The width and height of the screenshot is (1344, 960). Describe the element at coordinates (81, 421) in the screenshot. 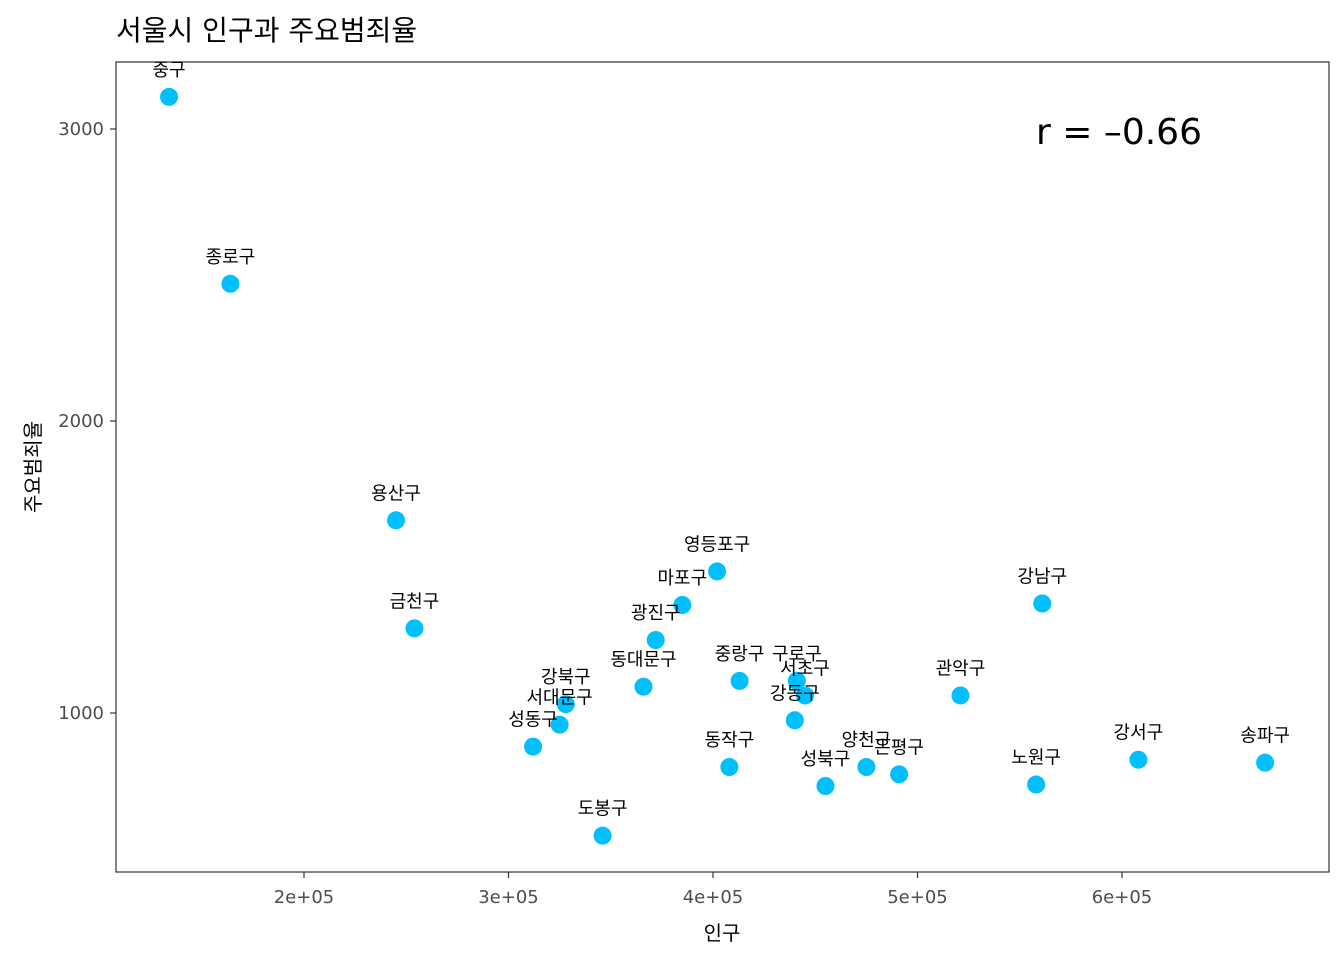

I see `y-tick-label: 2000` at that location.